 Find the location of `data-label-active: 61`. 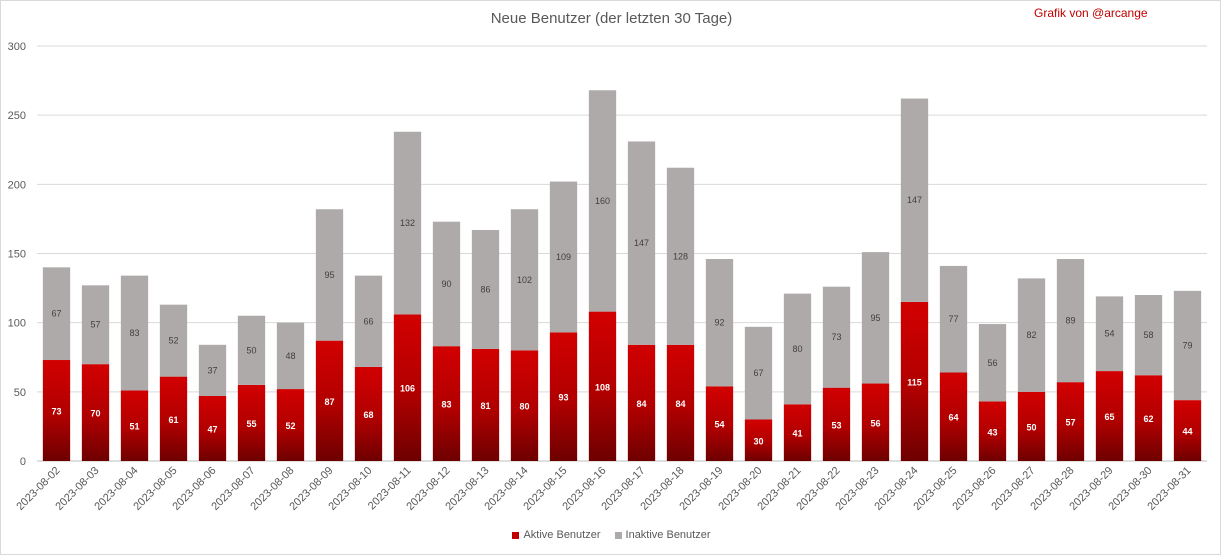

data-label-active: 61 is located at coordinates (173, 420).